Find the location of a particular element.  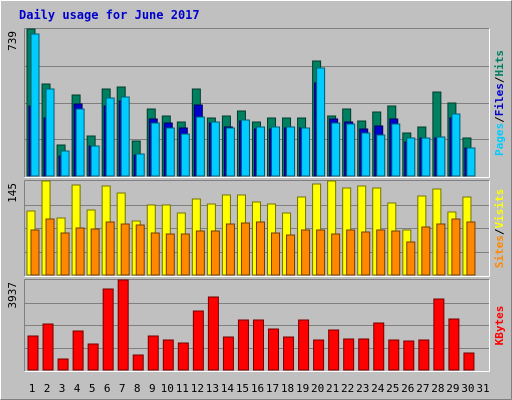

day-label-19: 19 is located at coordinates (302, 388).